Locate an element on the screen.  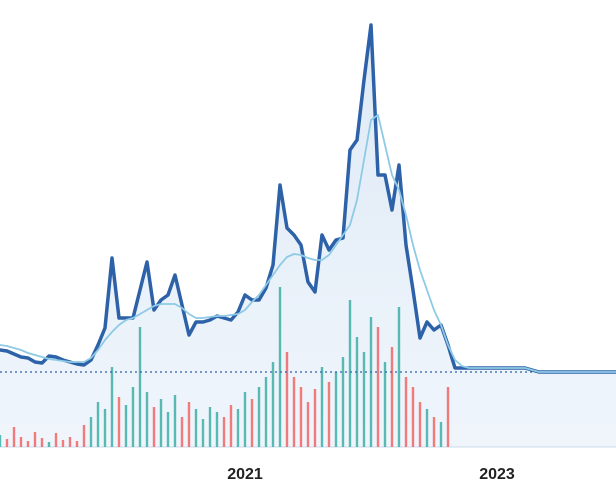
x-tick-label: 2021 is located at coordinates (245, 474).